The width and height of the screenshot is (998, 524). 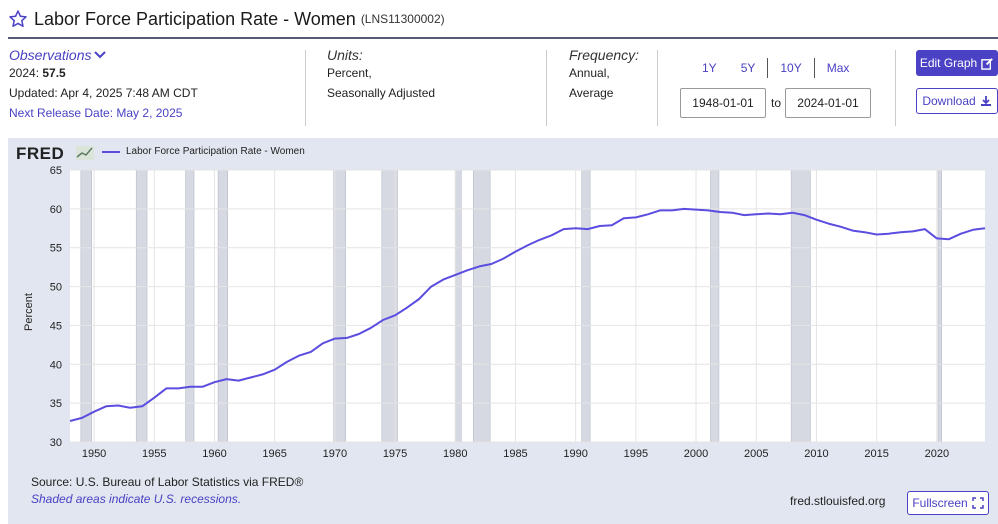 I want to click on updated-text: Updated: Apr 4, 2025 7:48 AM CDT, so click(x=103, y=93).